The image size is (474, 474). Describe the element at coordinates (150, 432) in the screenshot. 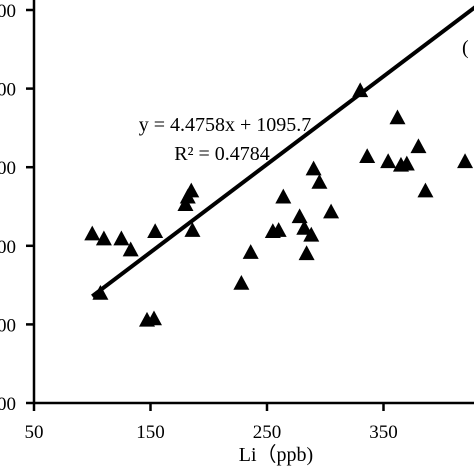

I see `x-tick-label: 150` at that location.